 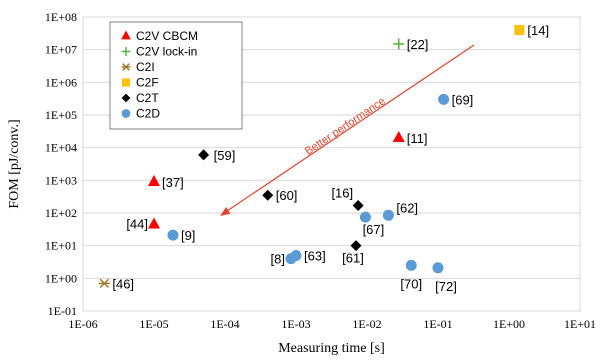 What do you see at coordinates (173, 182) in the screenshot?
I see `point-label: [37]` at bounding box center [173, 182].